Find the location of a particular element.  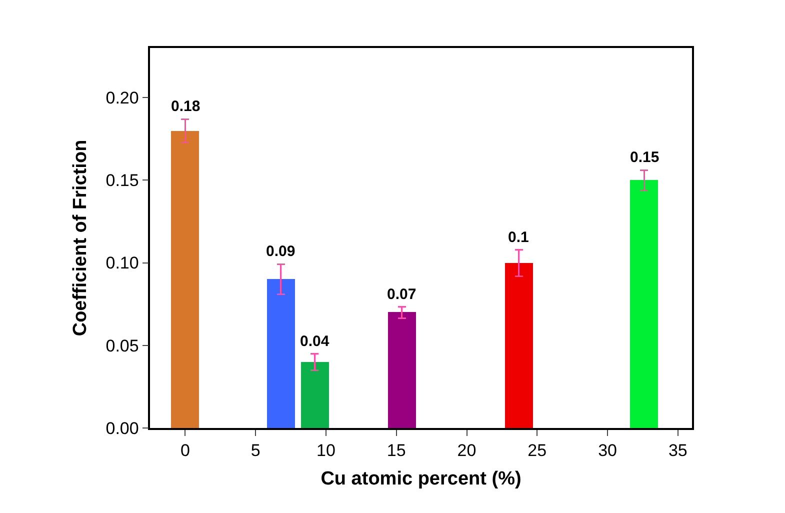

data-label: 0.07 is located at coordinates (401, 294).